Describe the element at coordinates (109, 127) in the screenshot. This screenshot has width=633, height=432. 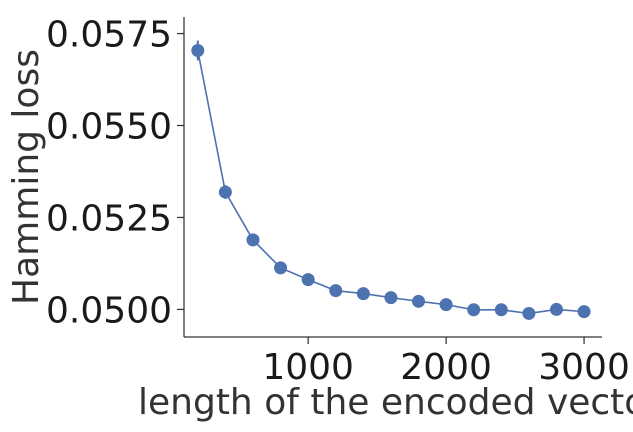
I see `y-tick-label: 0.0550` at that location.